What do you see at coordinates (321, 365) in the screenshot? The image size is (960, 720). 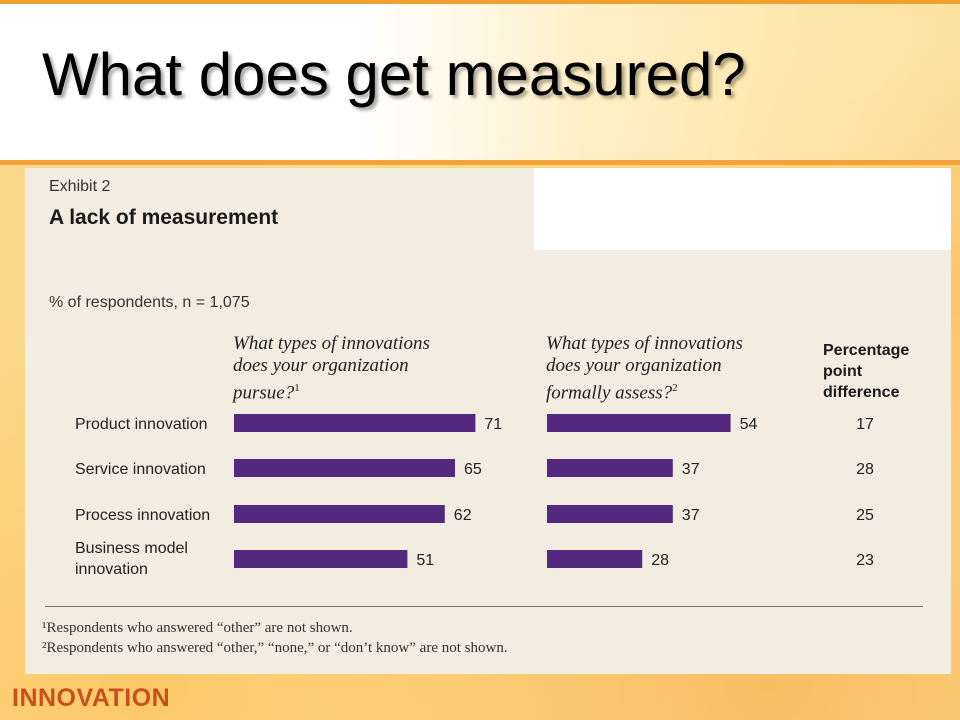 I see `pursue-heading-line-2: does your organization` at bounding box center [321, 365].